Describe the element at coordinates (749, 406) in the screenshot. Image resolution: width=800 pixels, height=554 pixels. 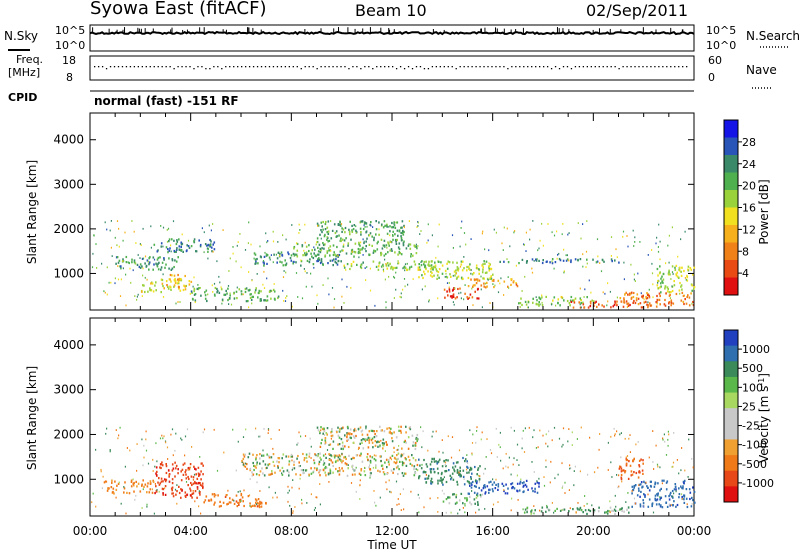
I see `colorbar-tick-label: 25` at that location.